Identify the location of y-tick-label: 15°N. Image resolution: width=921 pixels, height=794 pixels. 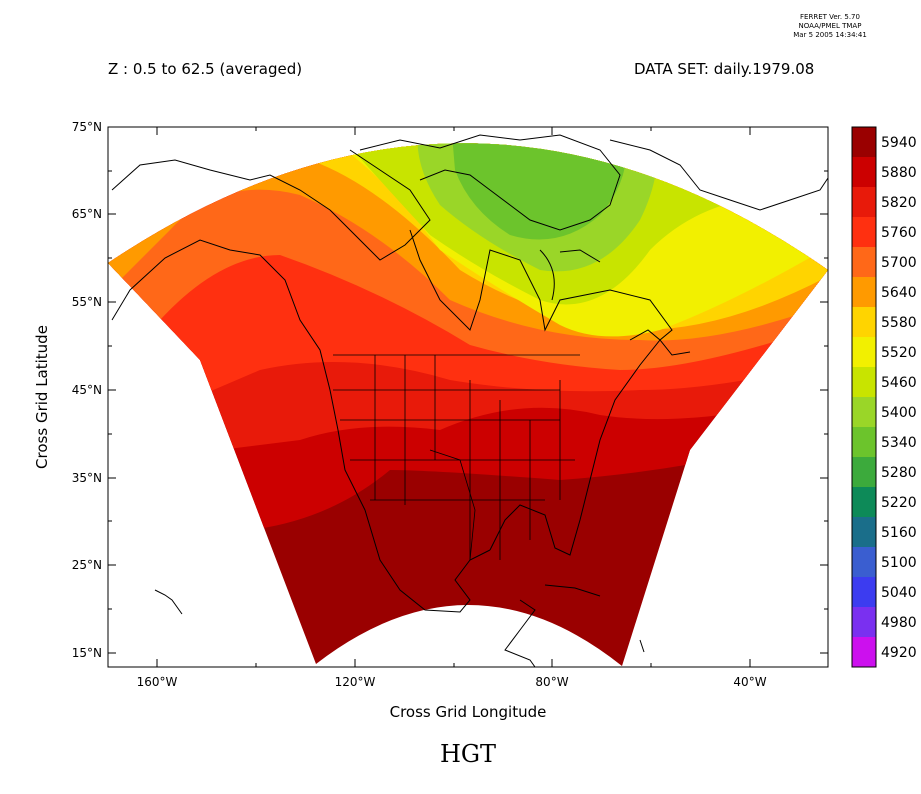
(87, 653).